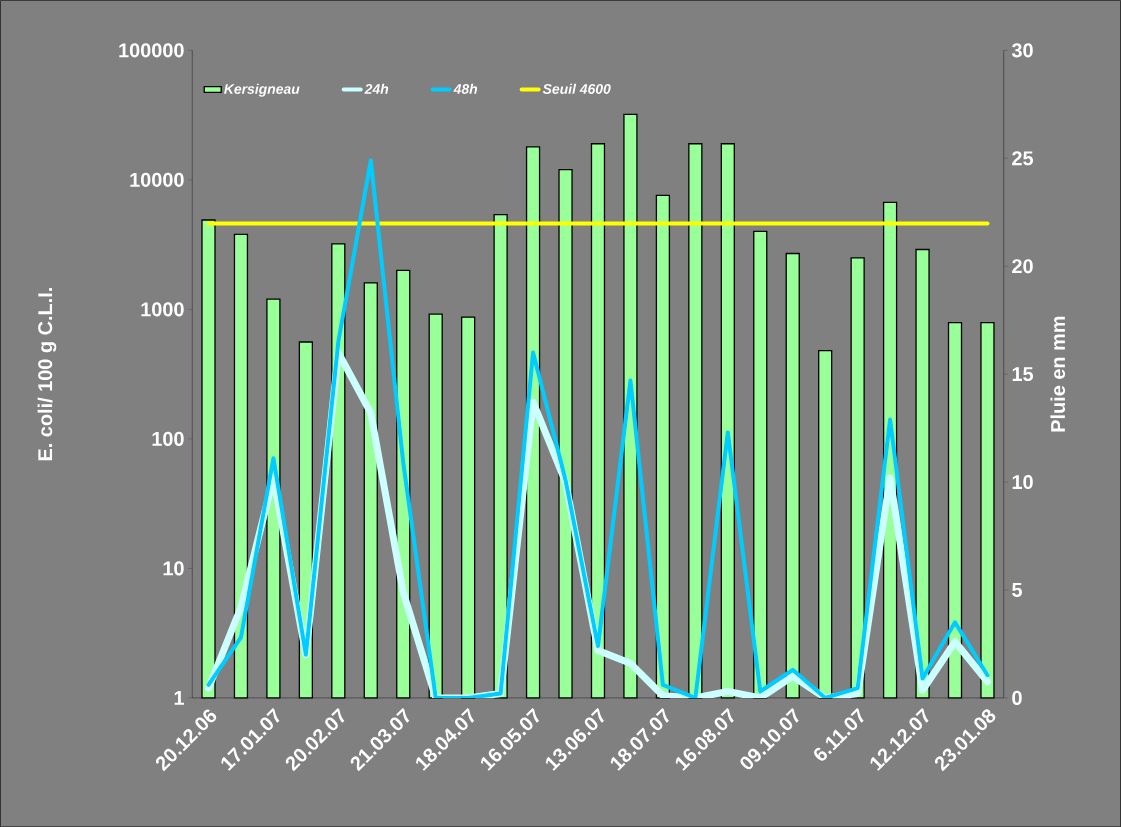 The image size is (1121, 827). What do you see at coordinates (168, 438) in the screenshot?
I see `y-tick-label: 100` at bounding box center [168, 438].